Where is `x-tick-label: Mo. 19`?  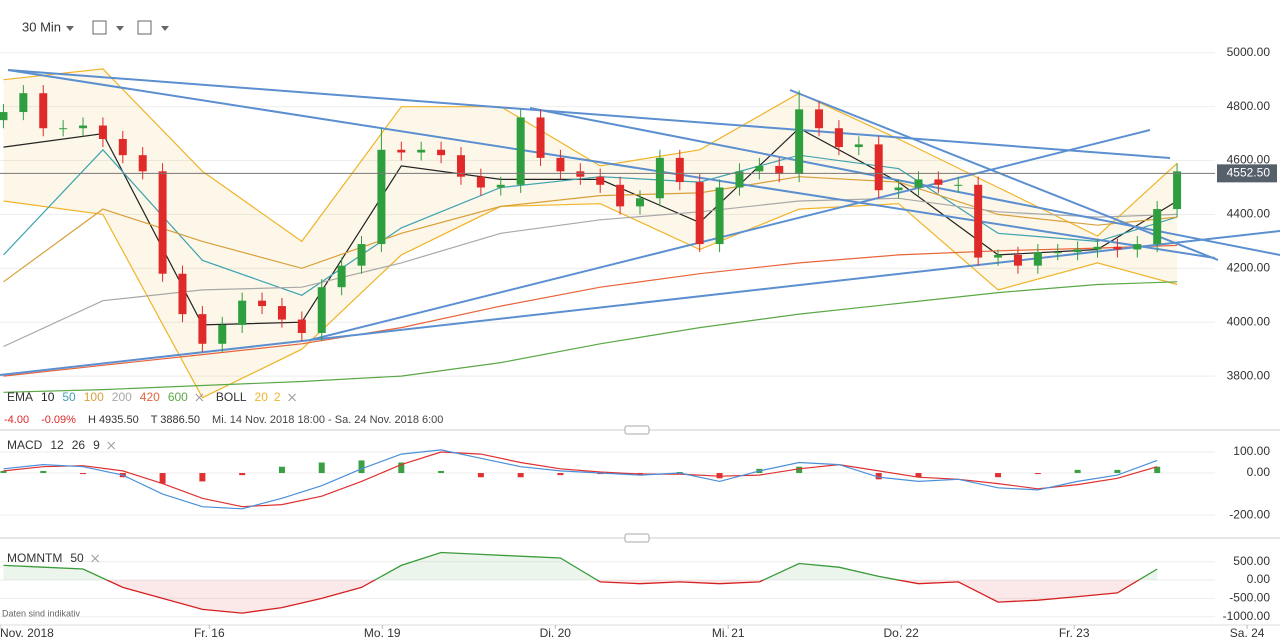
x-tick-label: Mo. 19 is located at coordinates (382, 633).